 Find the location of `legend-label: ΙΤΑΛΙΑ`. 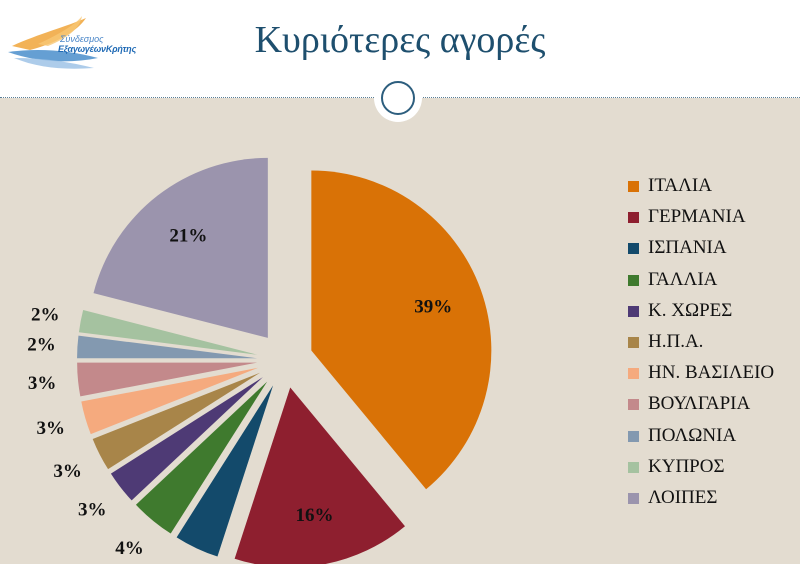

legend-label: ΙΤΑΛΙΑ is located at coordinates (680, 185).